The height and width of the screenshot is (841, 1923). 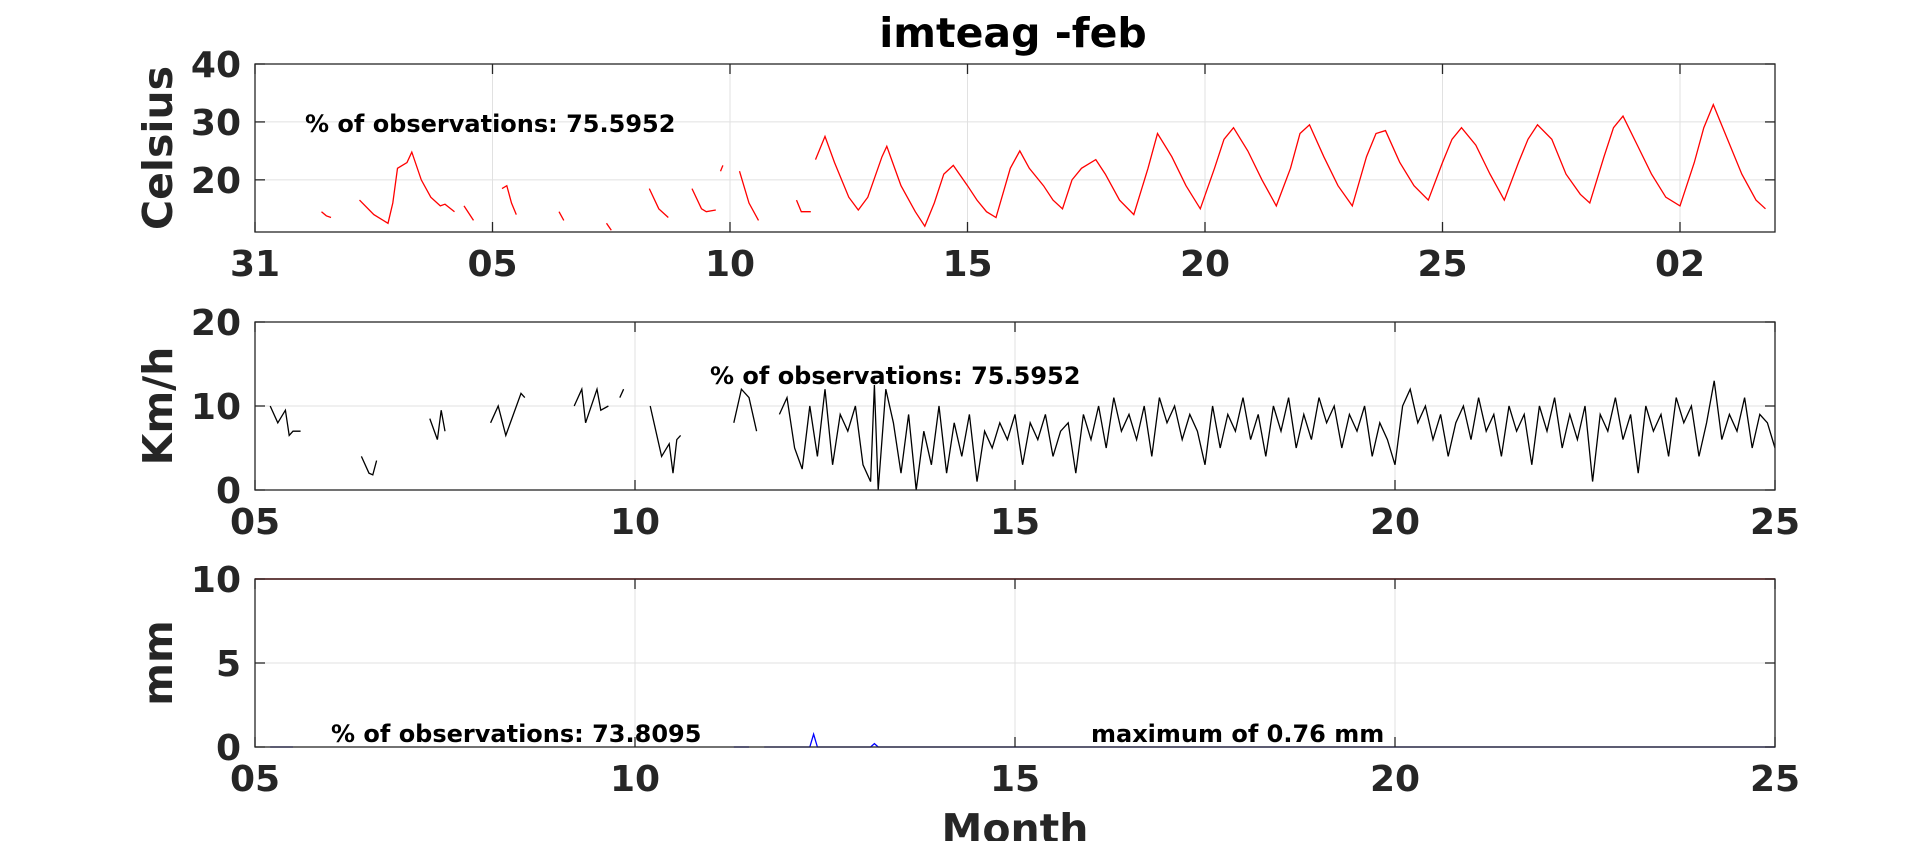 What do you see at coordinates (228, 664) in the screenshot?
I see `precipitation-ytick-label: 5` at bounding box center [228, 664].